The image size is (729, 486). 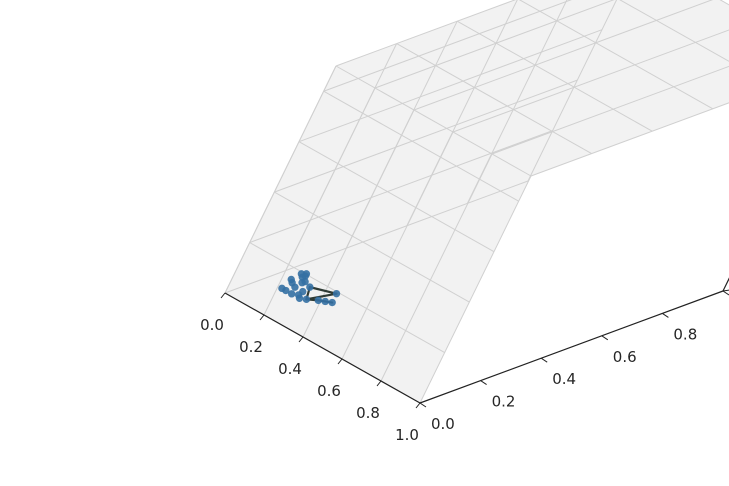 What do you see at coordinates (290, 369) in the screenshot?
I see `x-tick-label: 0.4` at bounding box center [290, 369].